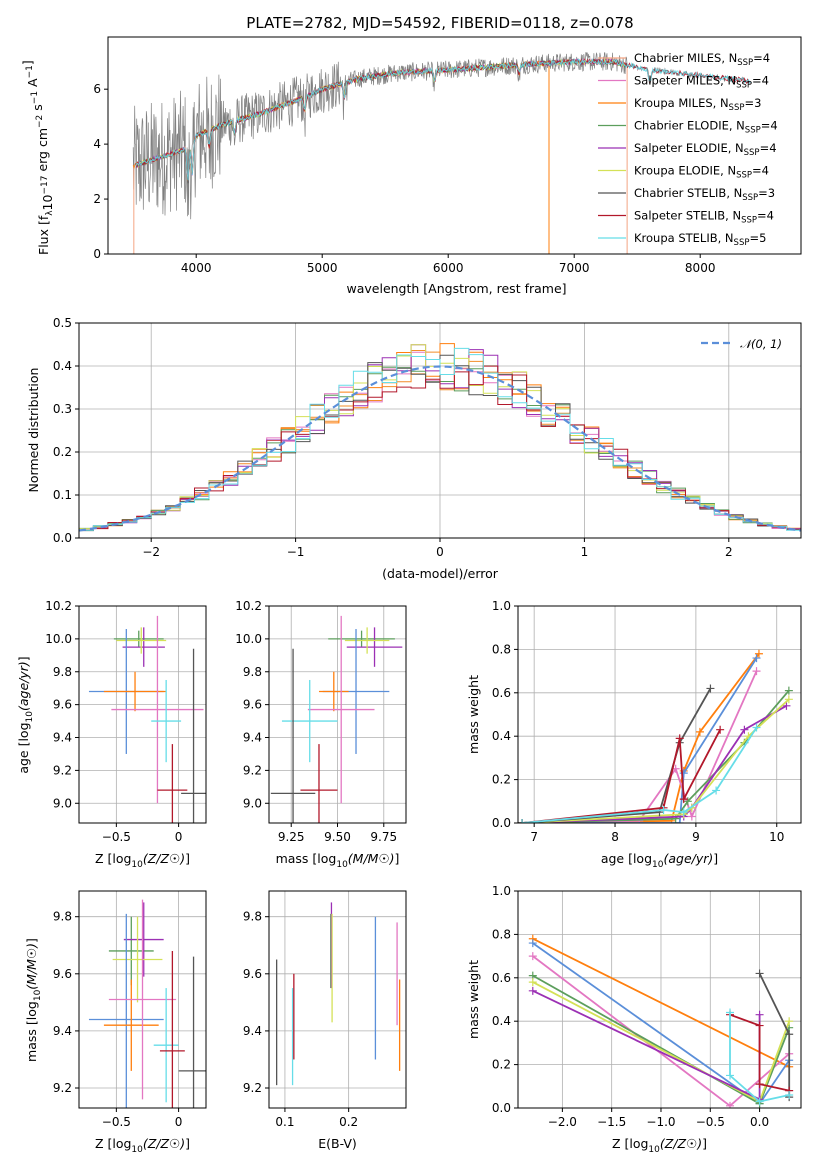  Describe the element at coordinates (62, 672) in the screenshot. I see `y-tick-label: 9.8` at that location.